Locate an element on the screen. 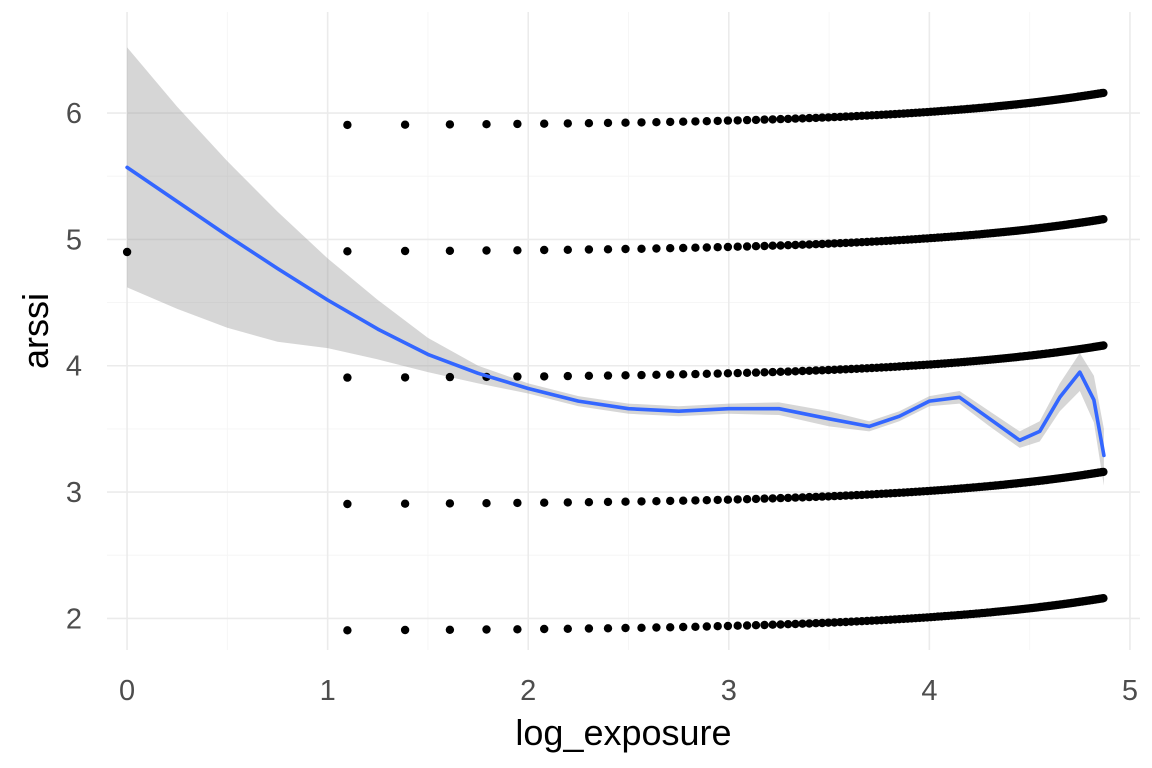 The image size is (1152, 768). y-tick-label: 5 is located at coordinates (74, 240).